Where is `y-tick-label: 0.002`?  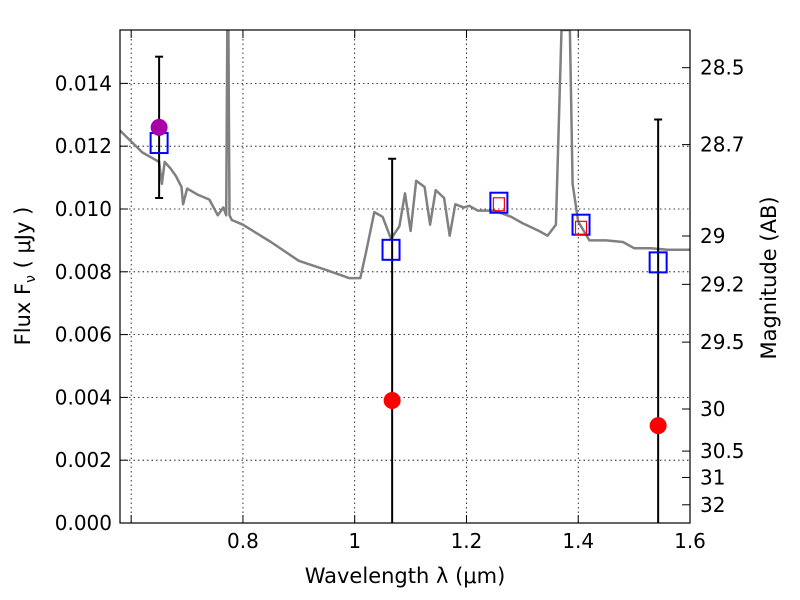 y-tick-label: 0.002 is located at coordinates (83, 460).